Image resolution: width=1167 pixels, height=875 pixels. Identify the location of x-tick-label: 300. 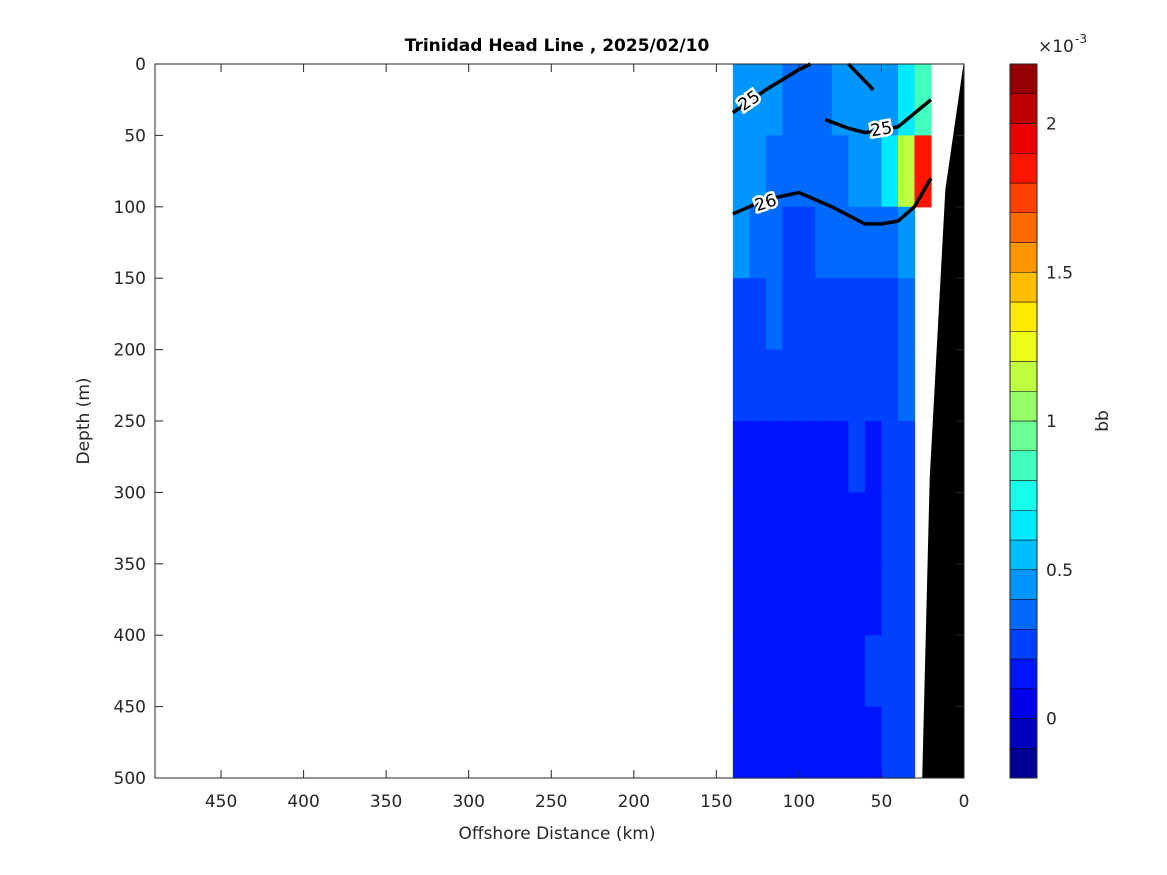
(468, 802).